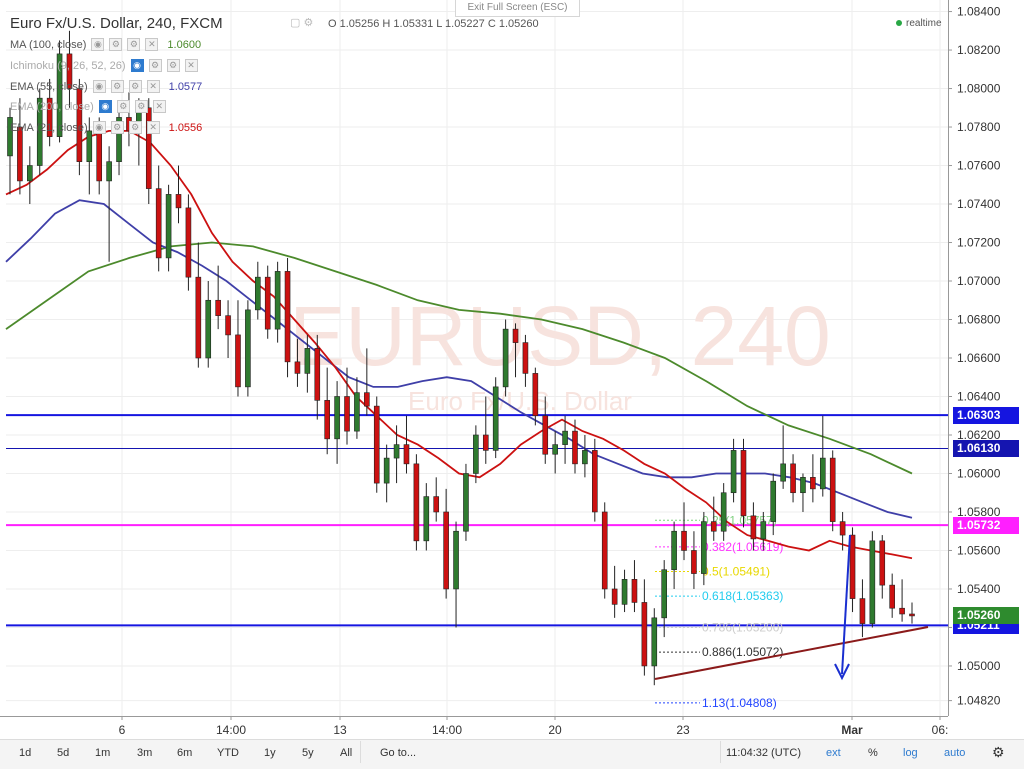 The width and height of the screenshot is (1024, 769). I want to click on indicator-ema55: EMA (55, close) ◉ ⚙ ⚙ ✕ 1.0577, so click(106, 86).